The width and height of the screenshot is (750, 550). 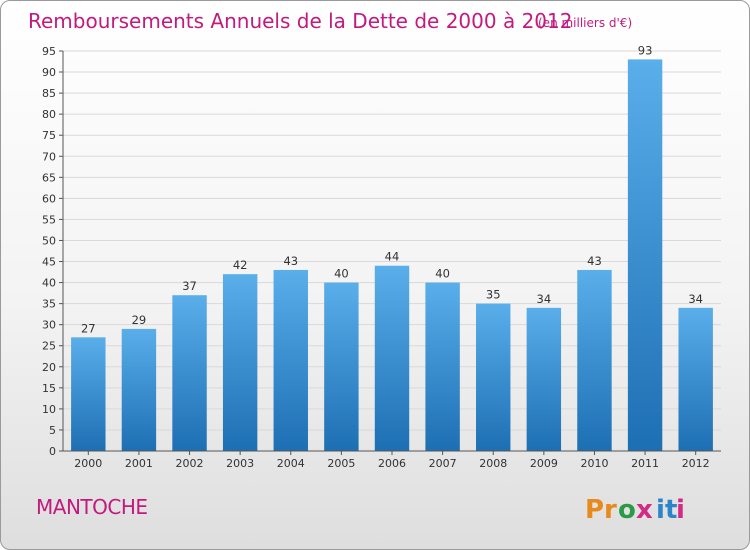 I want to click on y-tick-label: 90, so click(x=49, y=72).